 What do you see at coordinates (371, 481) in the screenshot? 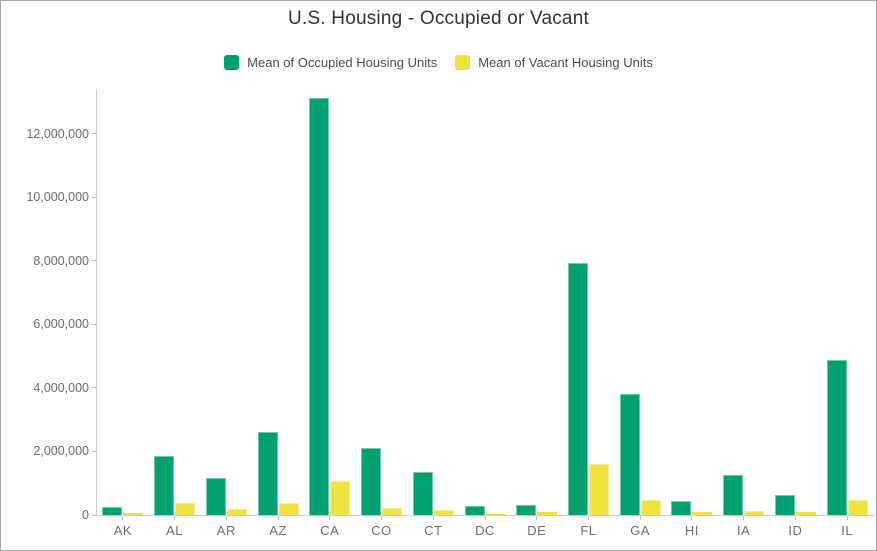
I see `bar-occupied-CO` at bounding box center [371, 481].